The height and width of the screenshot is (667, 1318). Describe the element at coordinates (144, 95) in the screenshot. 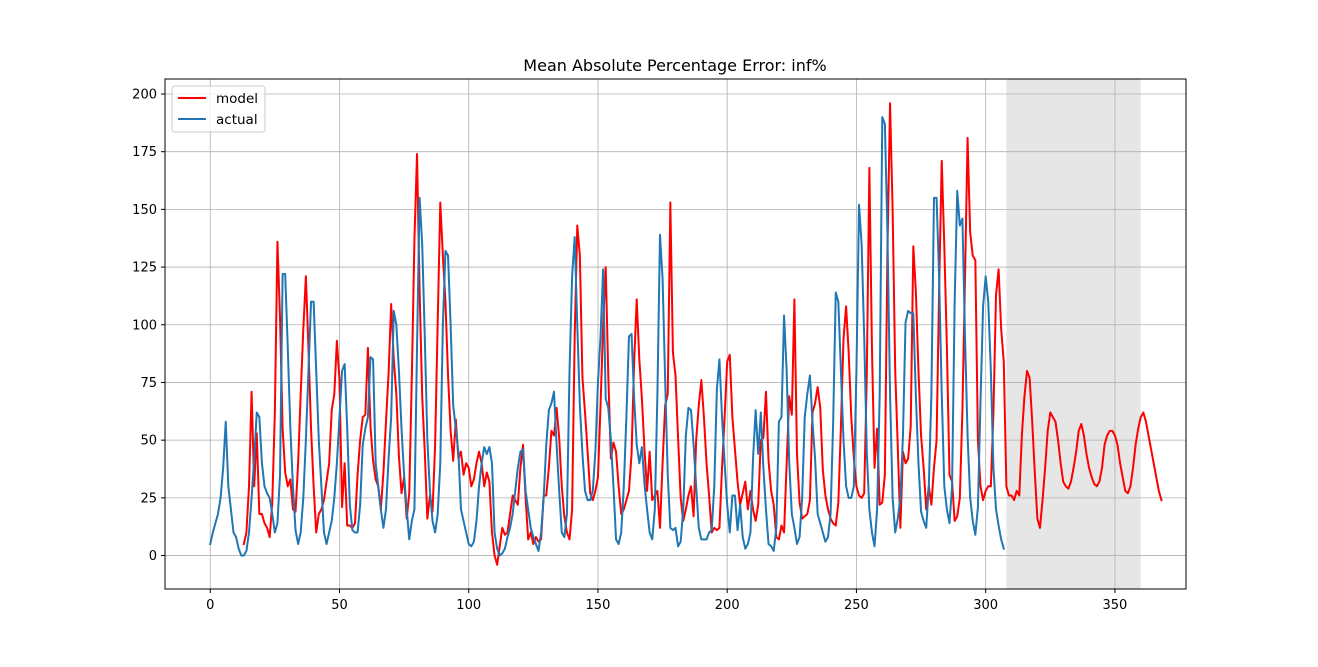

I see `y-tick-label-200: 200` at that location.